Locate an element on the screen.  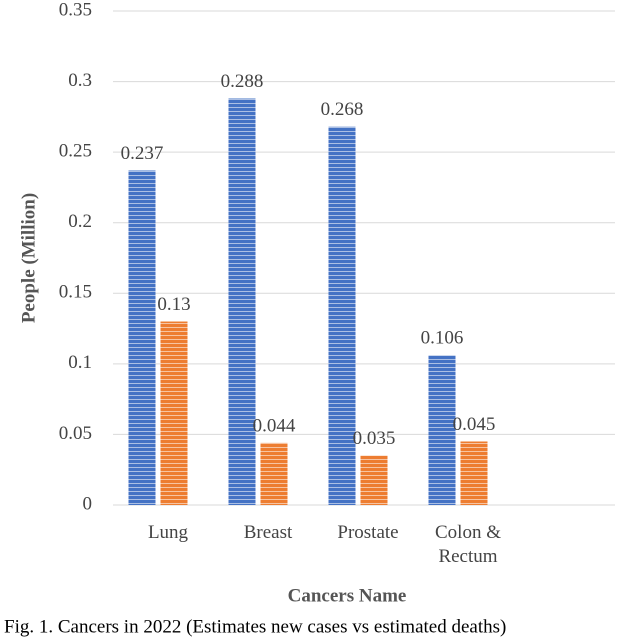
value-label: 0.106 is located at coordinates (442, 338).